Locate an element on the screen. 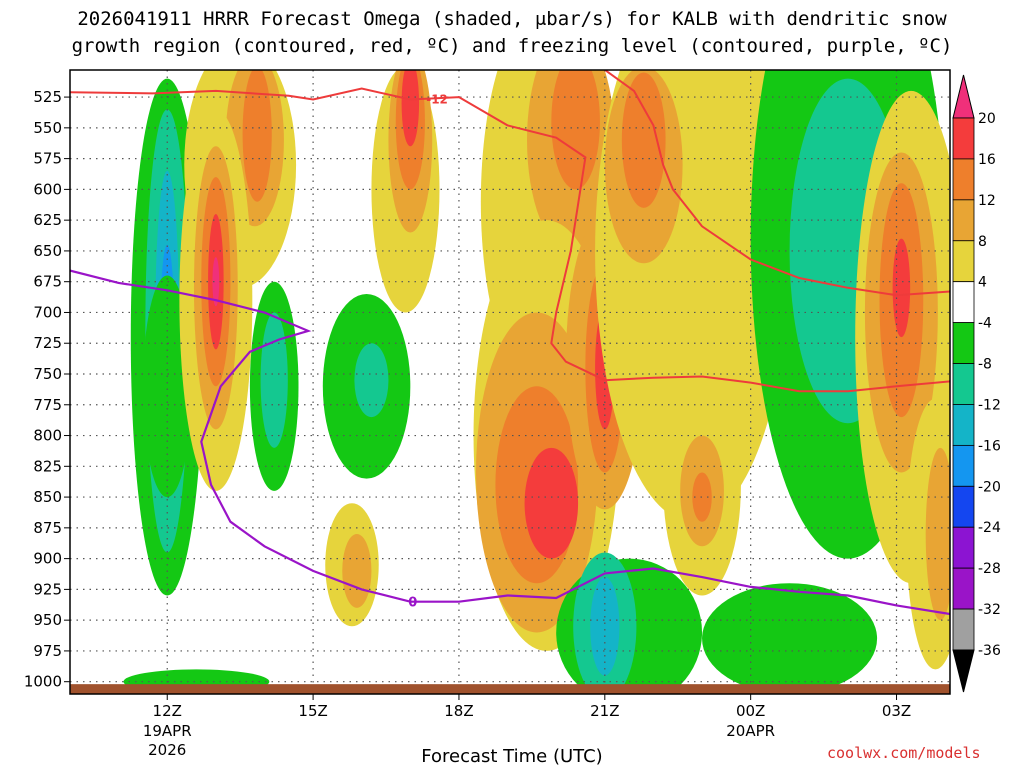 This screenshot has width=1024, height=768. y-tick-label: 700 is located at coordinates (47, 312).